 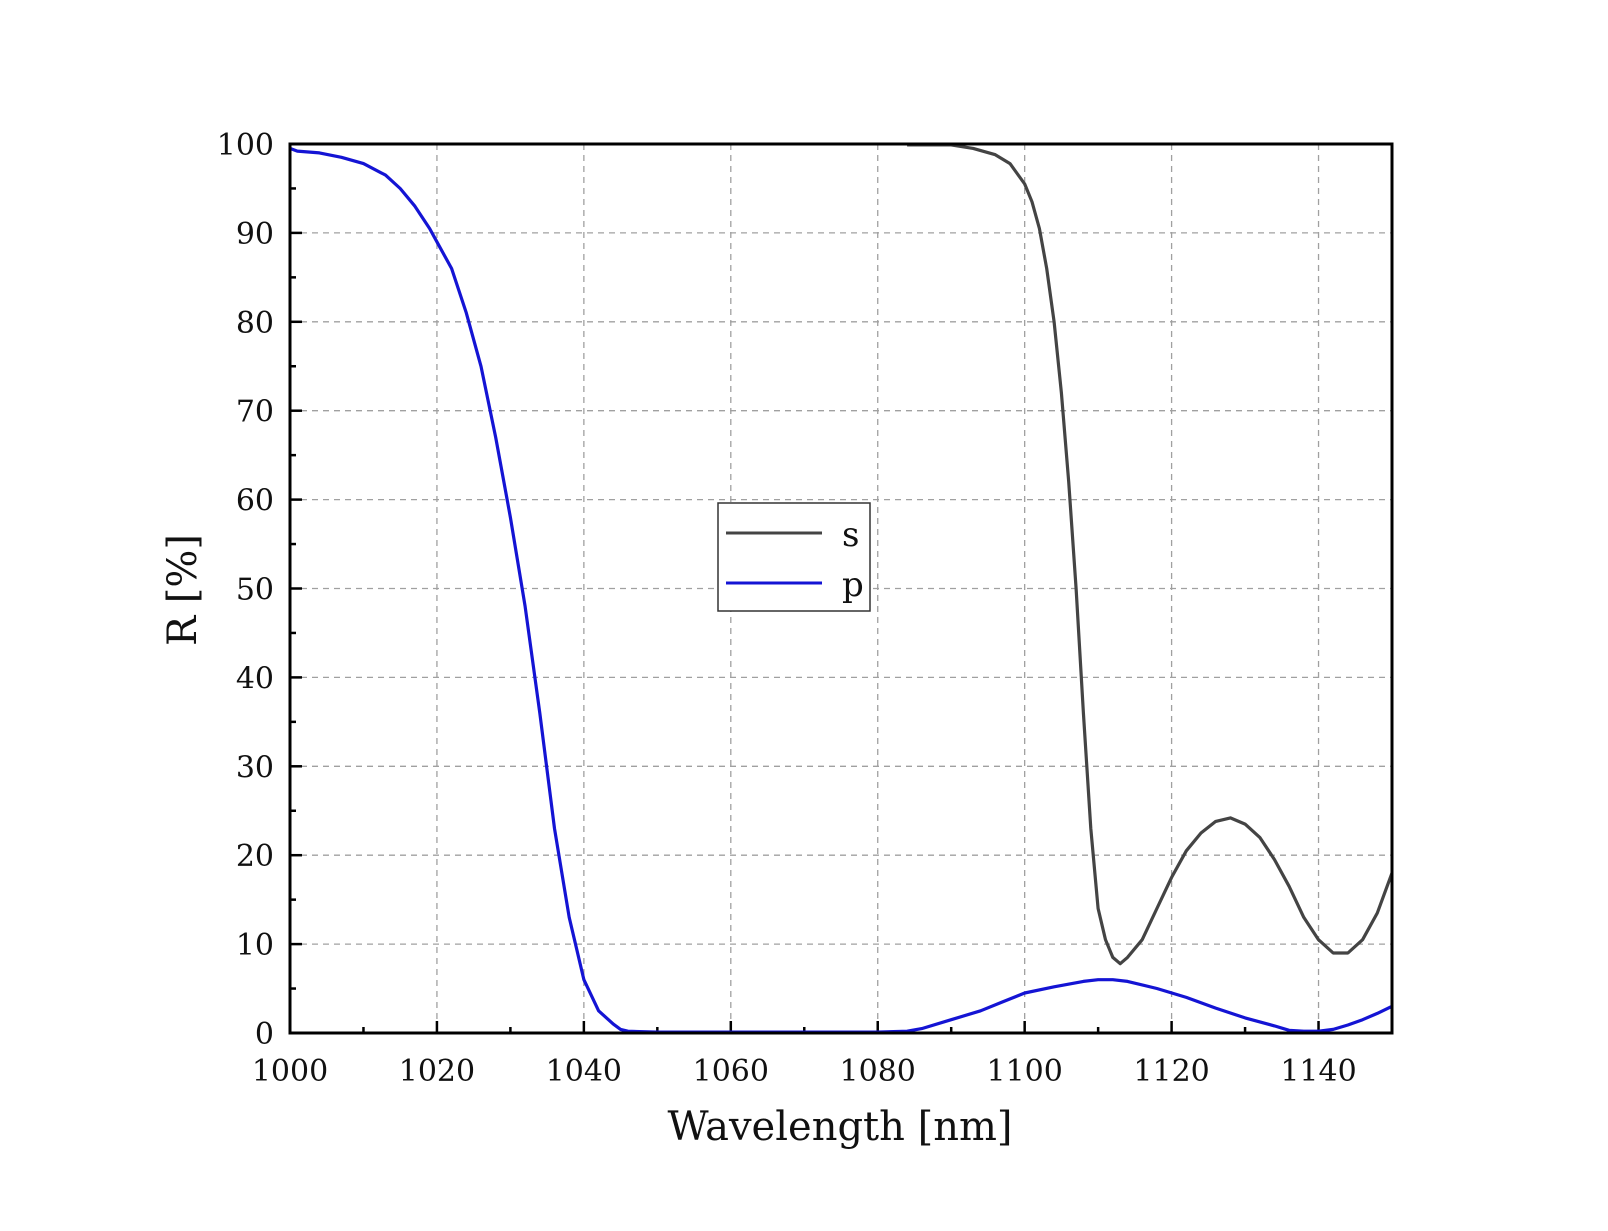 What do you see at coordinates (853, 585) in the screenshot?
I see `legend-label-p: p` at bounding box center [853, 585].